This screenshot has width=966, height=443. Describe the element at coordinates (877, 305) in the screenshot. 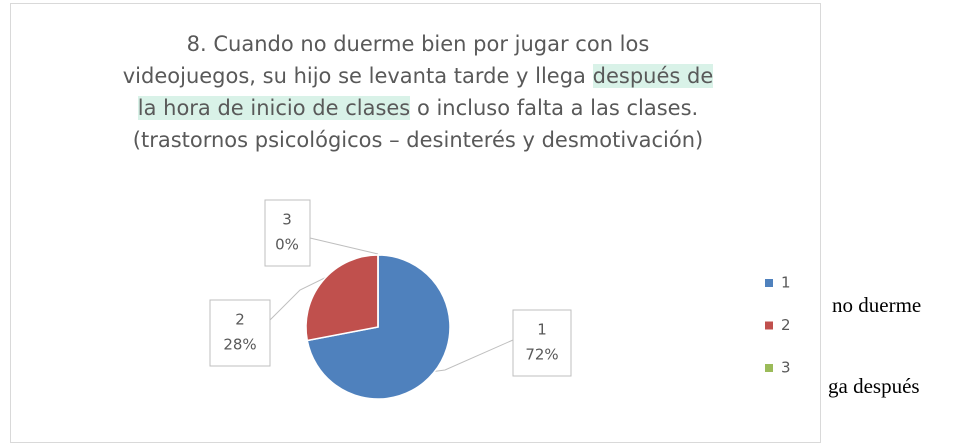

I see `background-text: no duerme` at that location.